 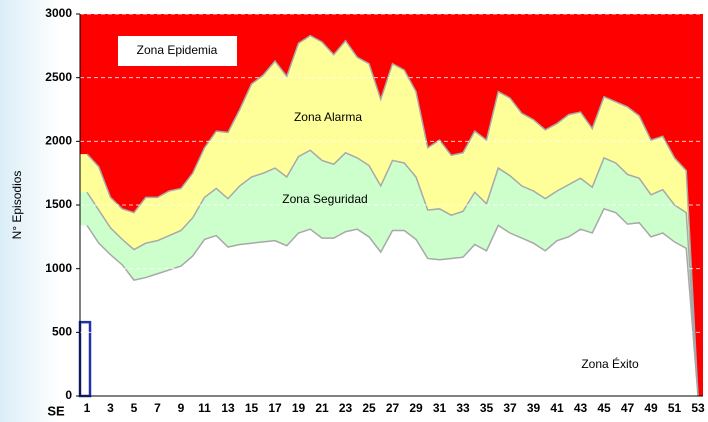 I want to click on x-tick-label: 37, so click(x=510, y=408).